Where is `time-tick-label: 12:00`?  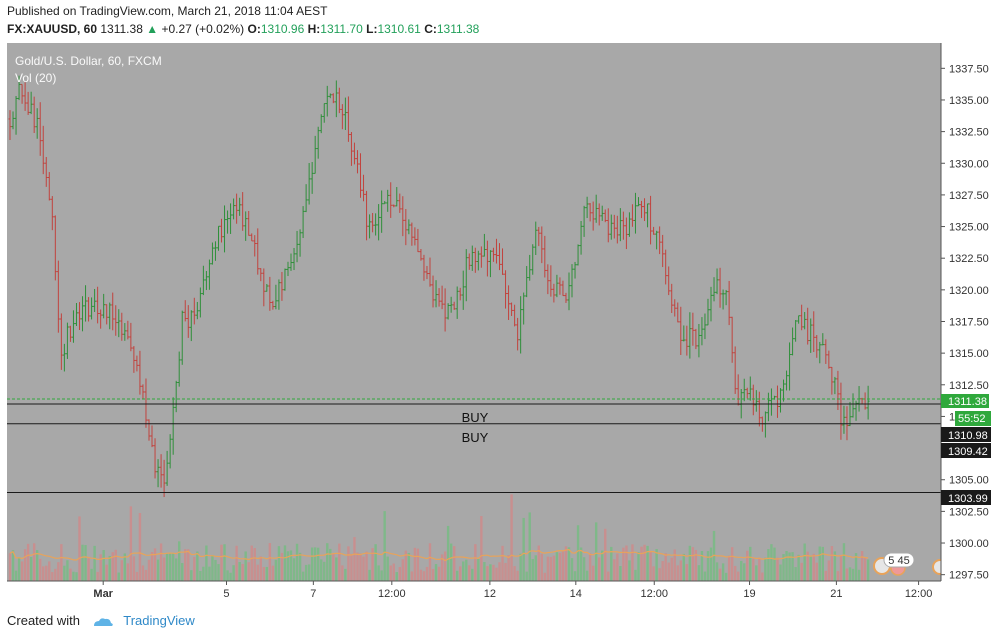 time-tick-label: 12:00 is located at coordinates (654, 594).